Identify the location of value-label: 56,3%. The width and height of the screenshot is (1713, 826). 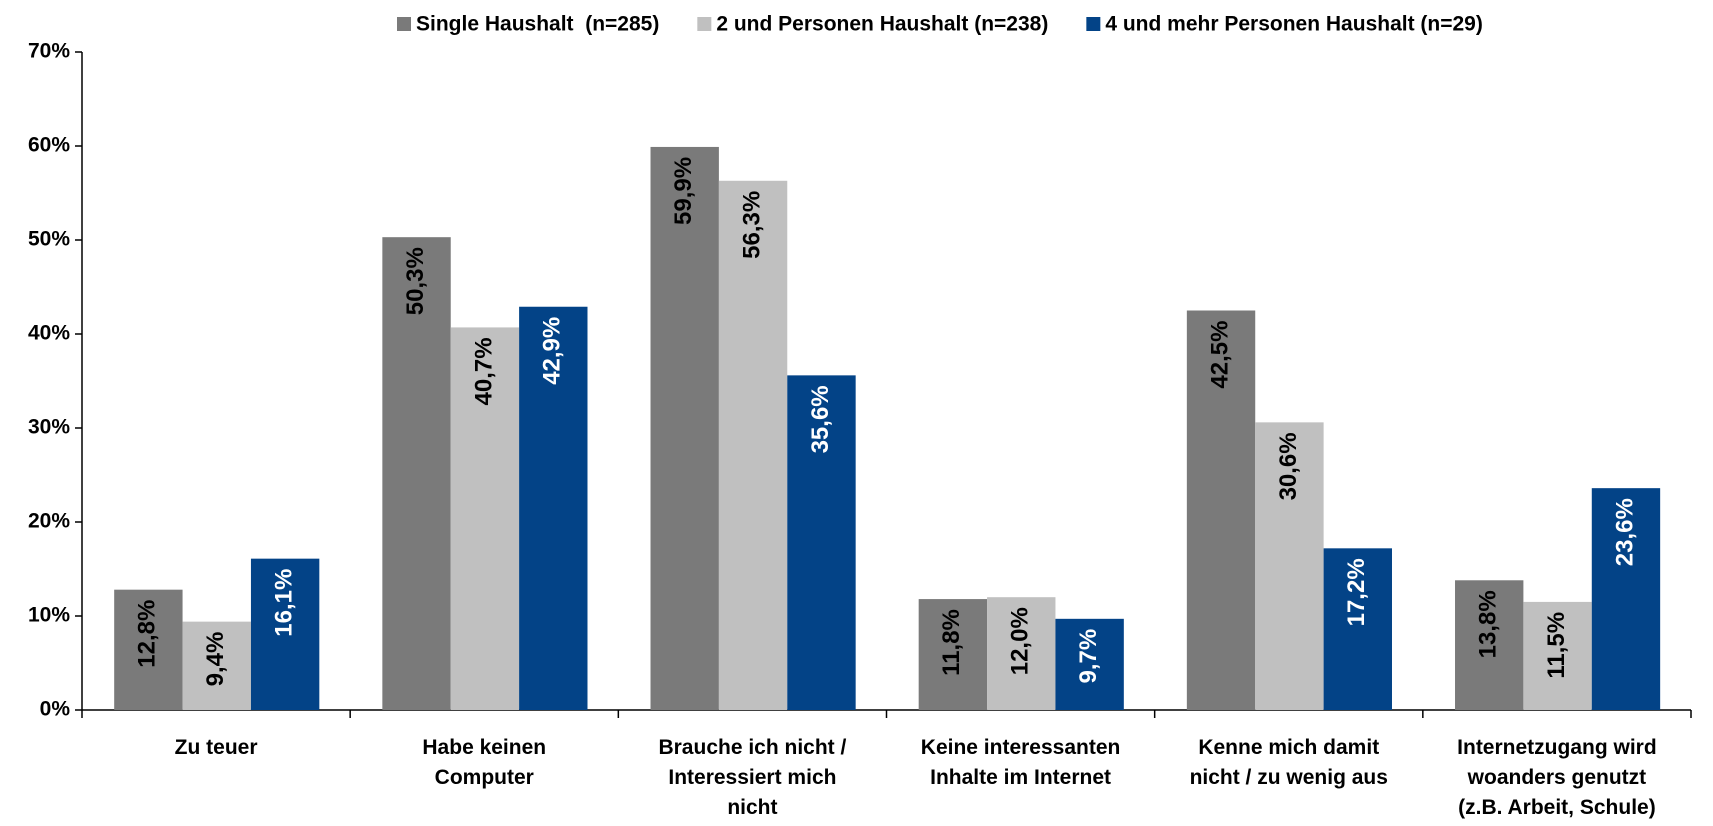
(751, 225).